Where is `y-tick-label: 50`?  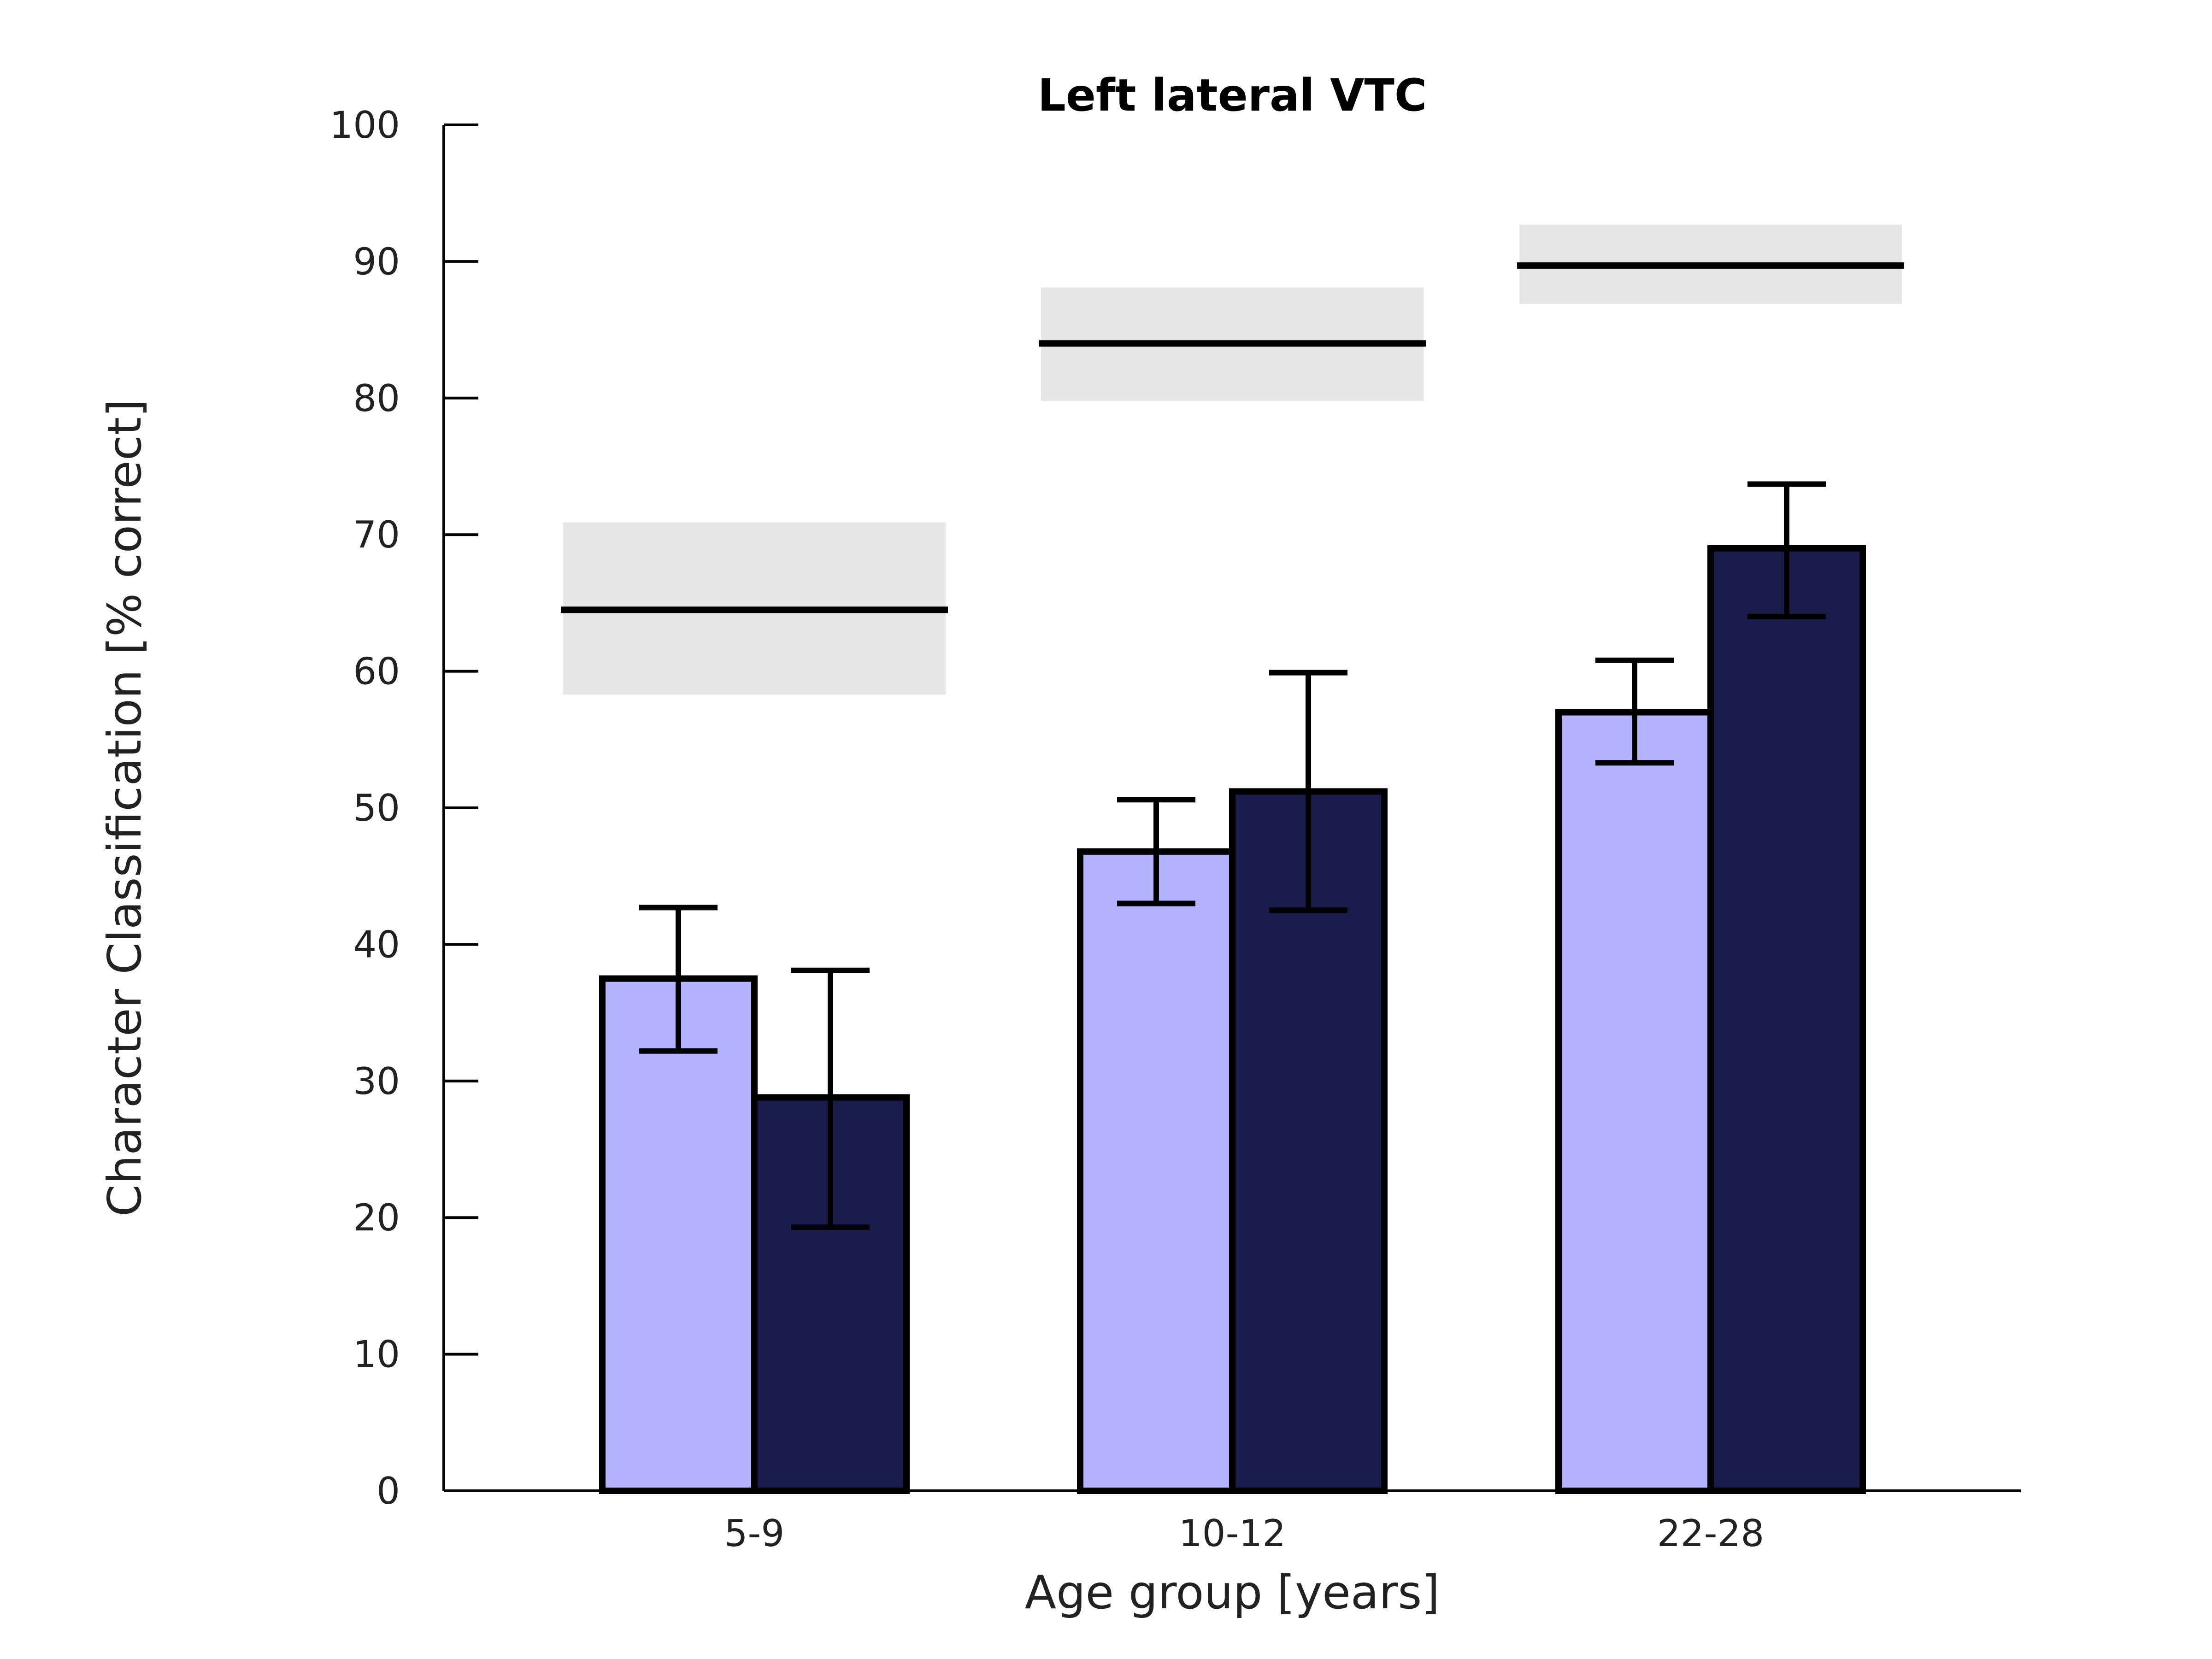 y-tick-label: 50 is located at coordinates (376, 808).